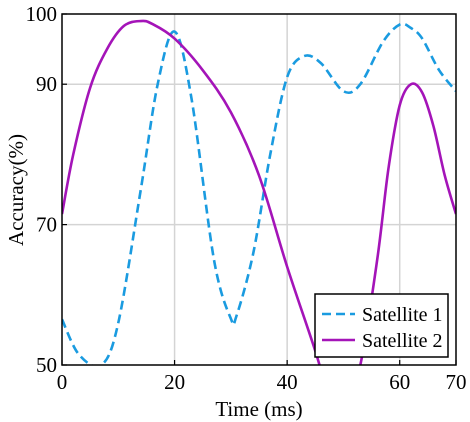 The height and width of the screenshot is (422, 470). What do you see at coordinates (287, 382) in the screenshot?
I see `x-tick-label: 40` at bounding box center [287, 382].